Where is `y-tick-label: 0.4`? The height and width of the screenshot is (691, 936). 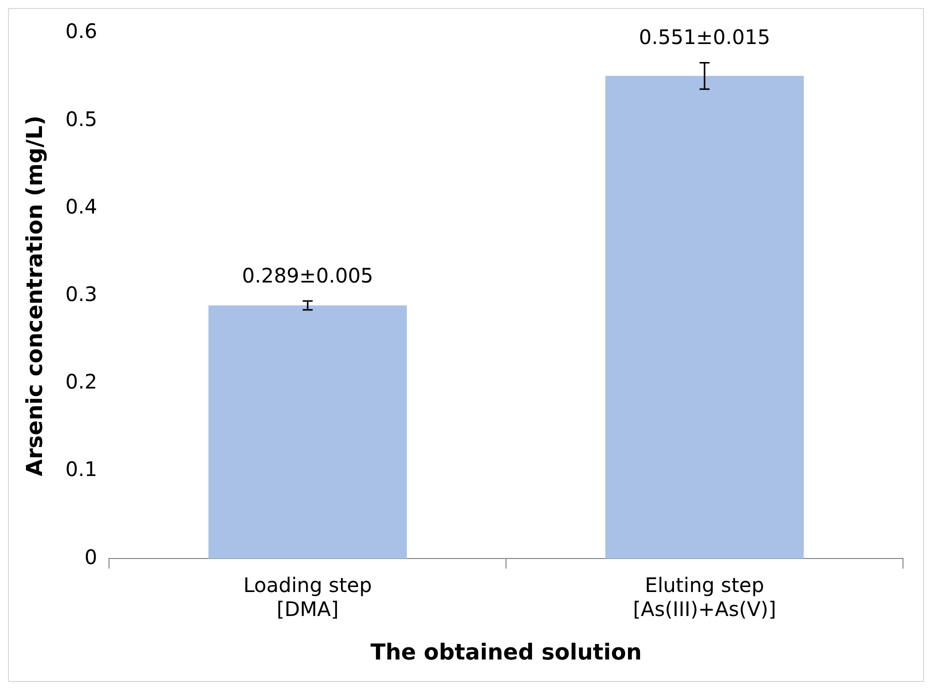
y-tick-label: 0.4 is located at coordinates (81, 206).